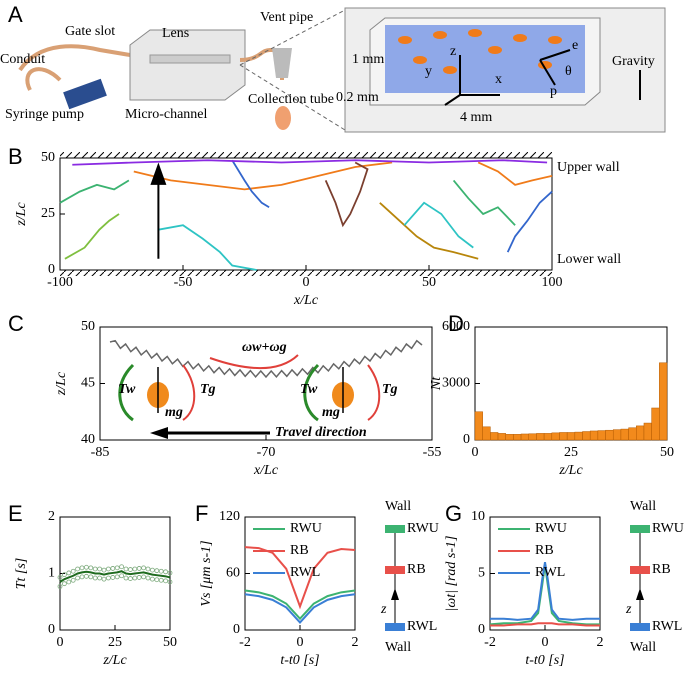 This screenshot has width=686, height=678. What do you see at coordinates (571, 383) in the screenshot?
I see `plot-frame` at bounding box center [571, 383].